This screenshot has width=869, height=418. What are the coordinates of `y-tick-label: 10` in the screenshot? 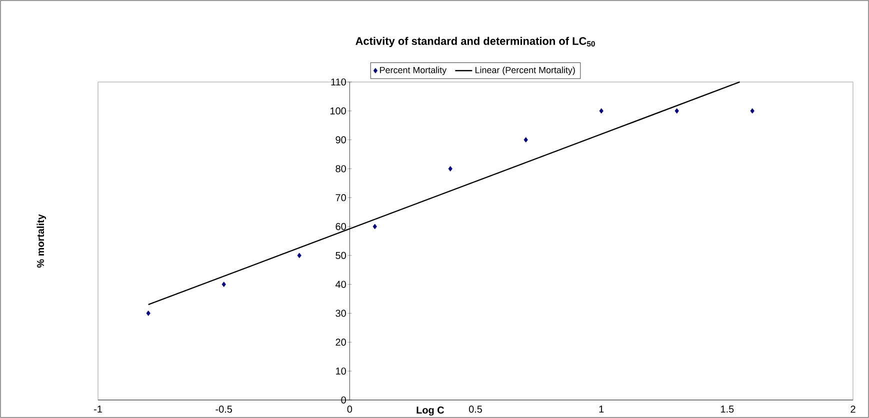 It's located at (341, 371).